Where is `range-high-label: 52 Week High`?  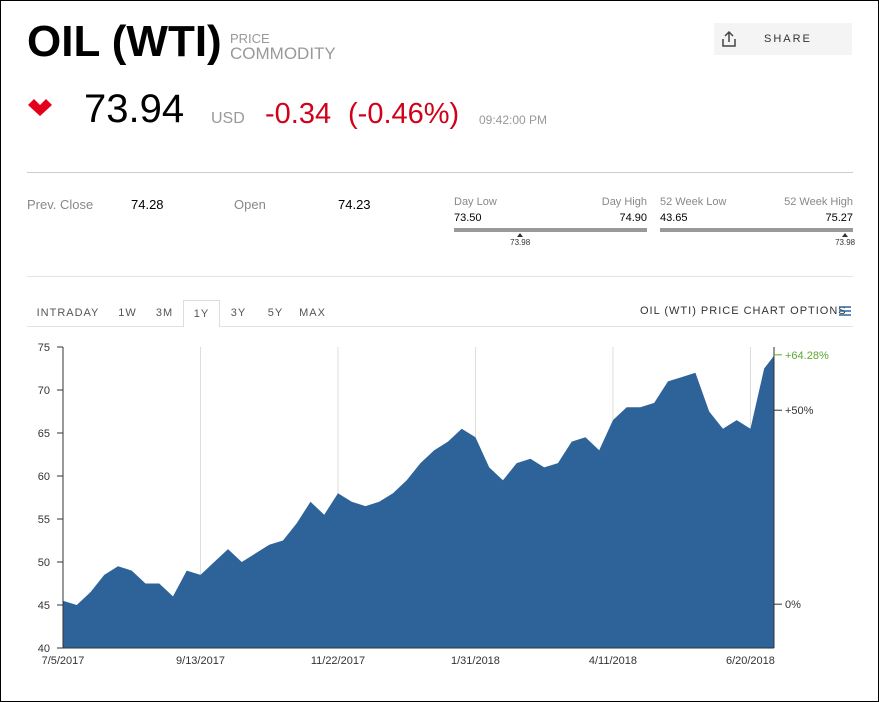 range-high-label: 52 Week High is located at coordinates (818, 202).